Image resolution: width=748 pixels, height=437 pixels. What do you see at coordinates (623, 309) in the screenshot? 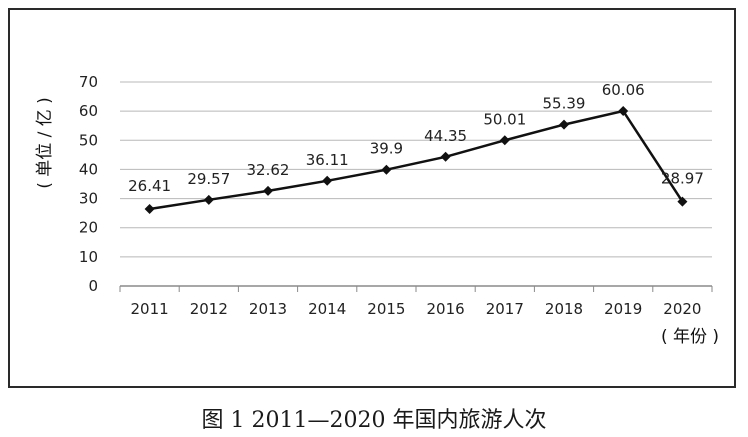
I see `x-tick-label: 2019` at bounding box center [623, 309].